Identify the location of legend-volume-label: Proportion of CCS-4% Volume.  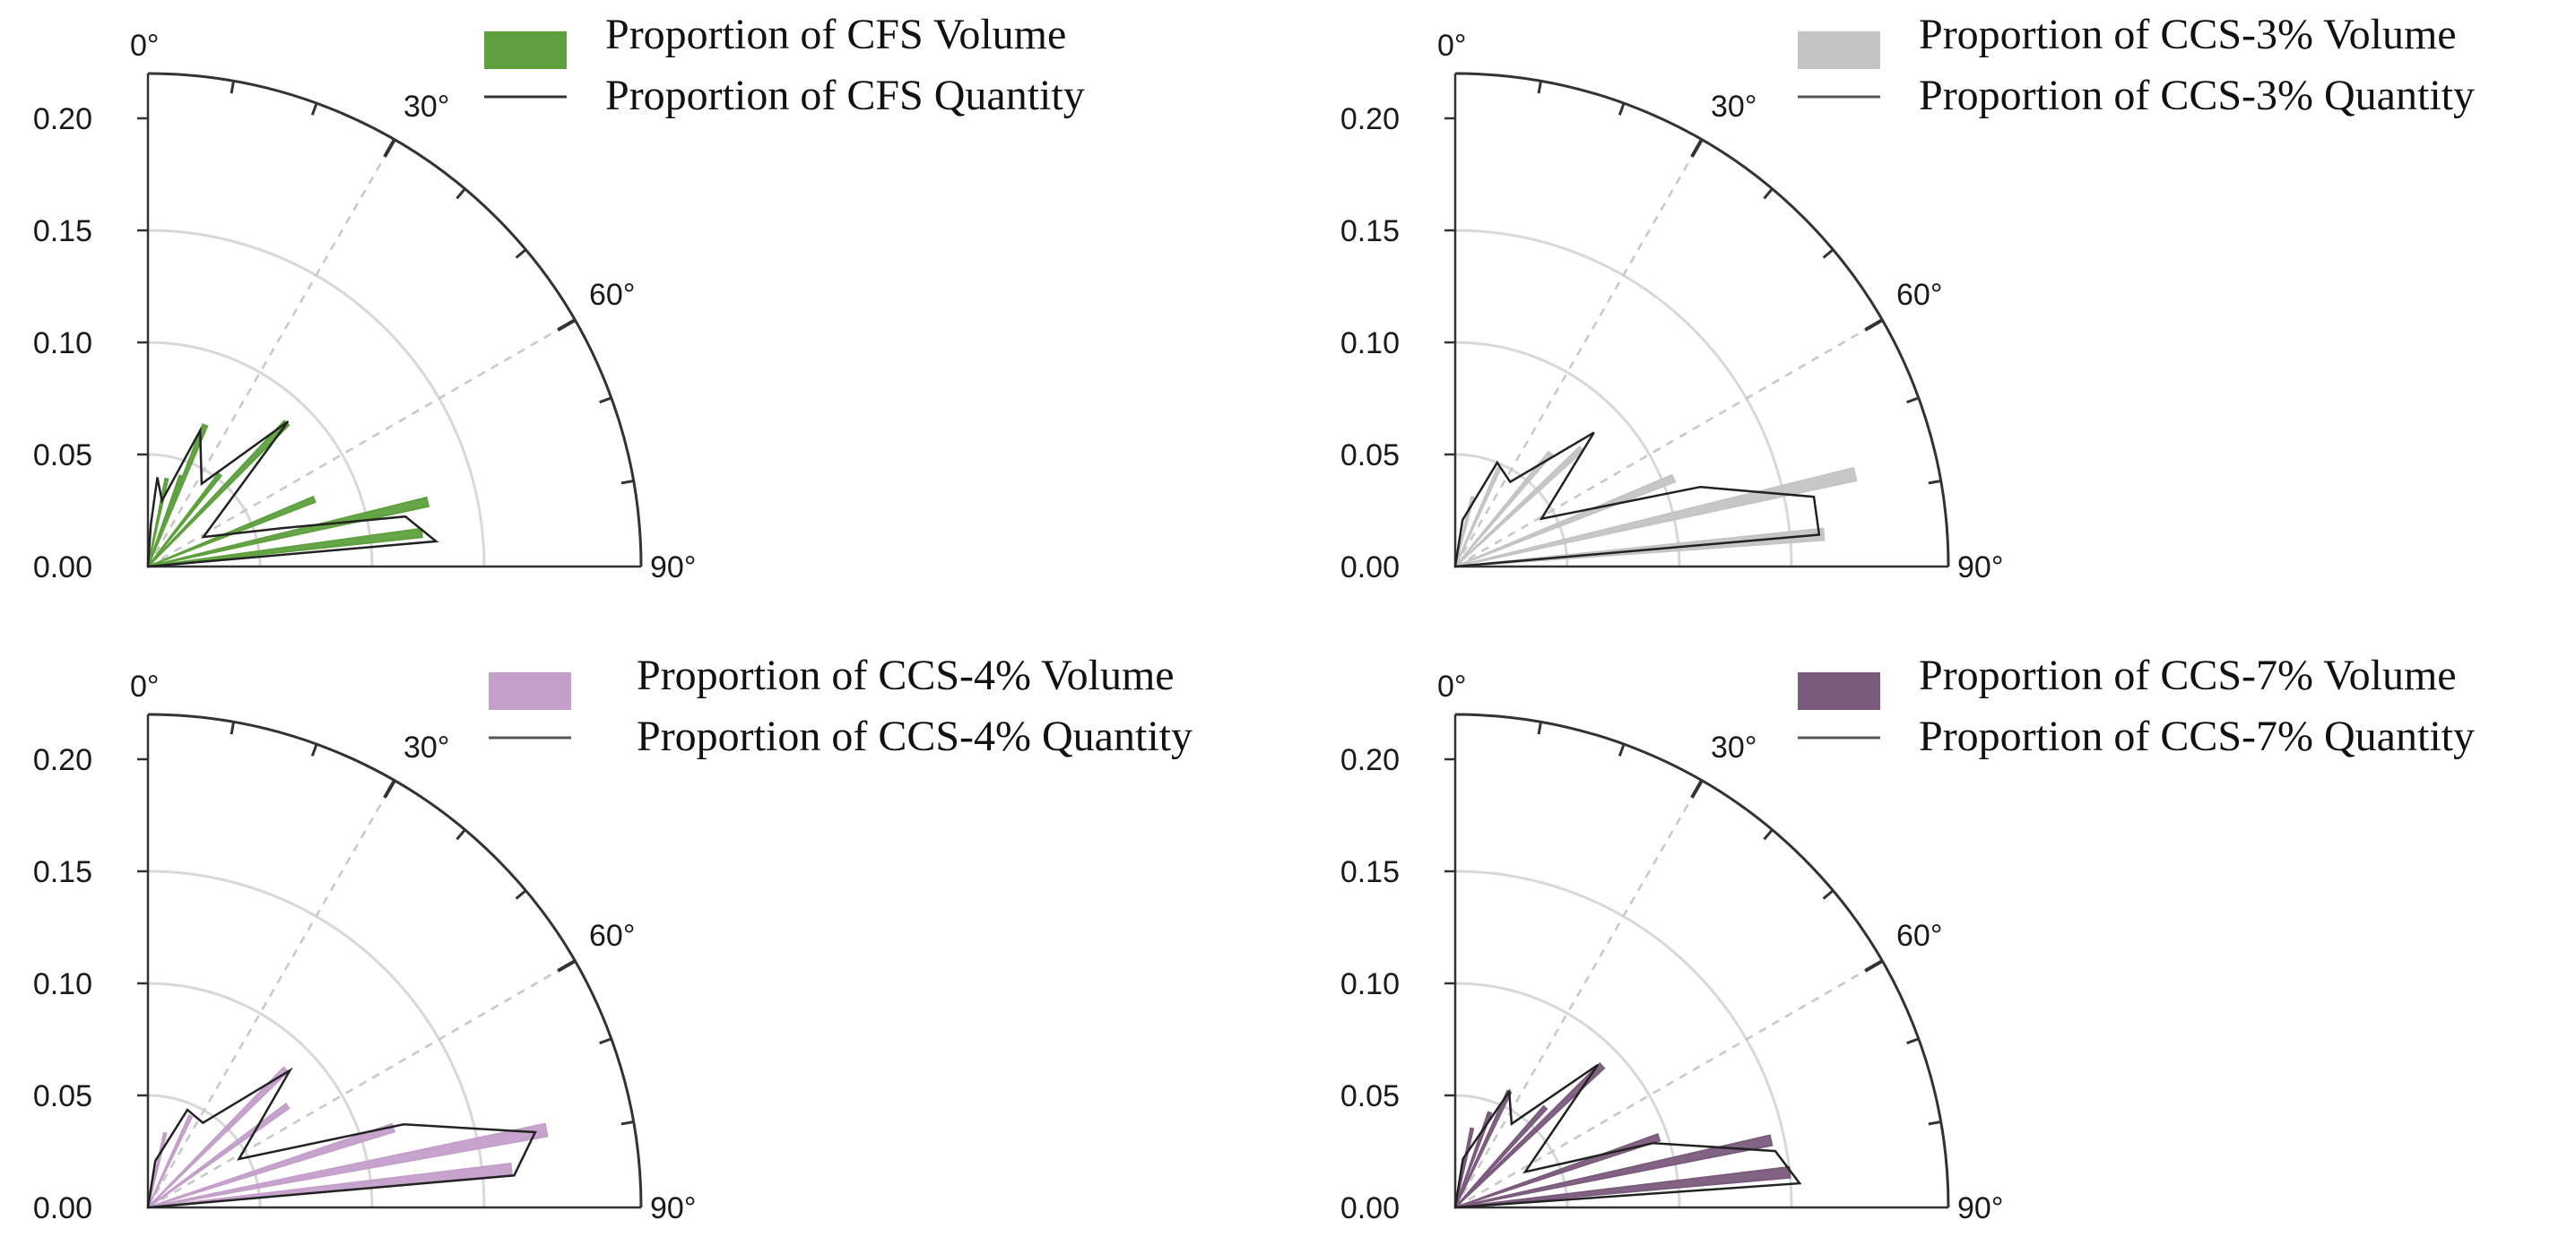
(906, 675).